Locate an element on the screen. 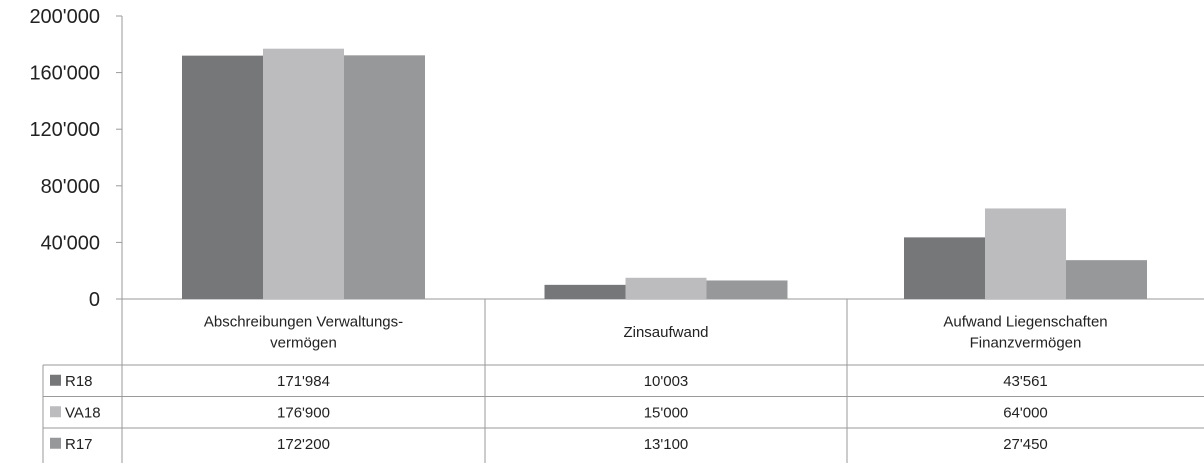 The width and height of the screenshot is (1204, 463). category-label: Finanzvermögen is located at coordinates (1026, 343).